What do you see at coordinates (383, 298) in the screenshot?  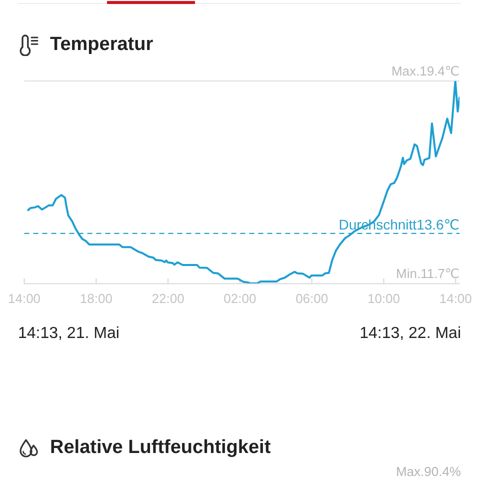 I see `x-tick-label: 10:00` at bounding box center [383, 298].